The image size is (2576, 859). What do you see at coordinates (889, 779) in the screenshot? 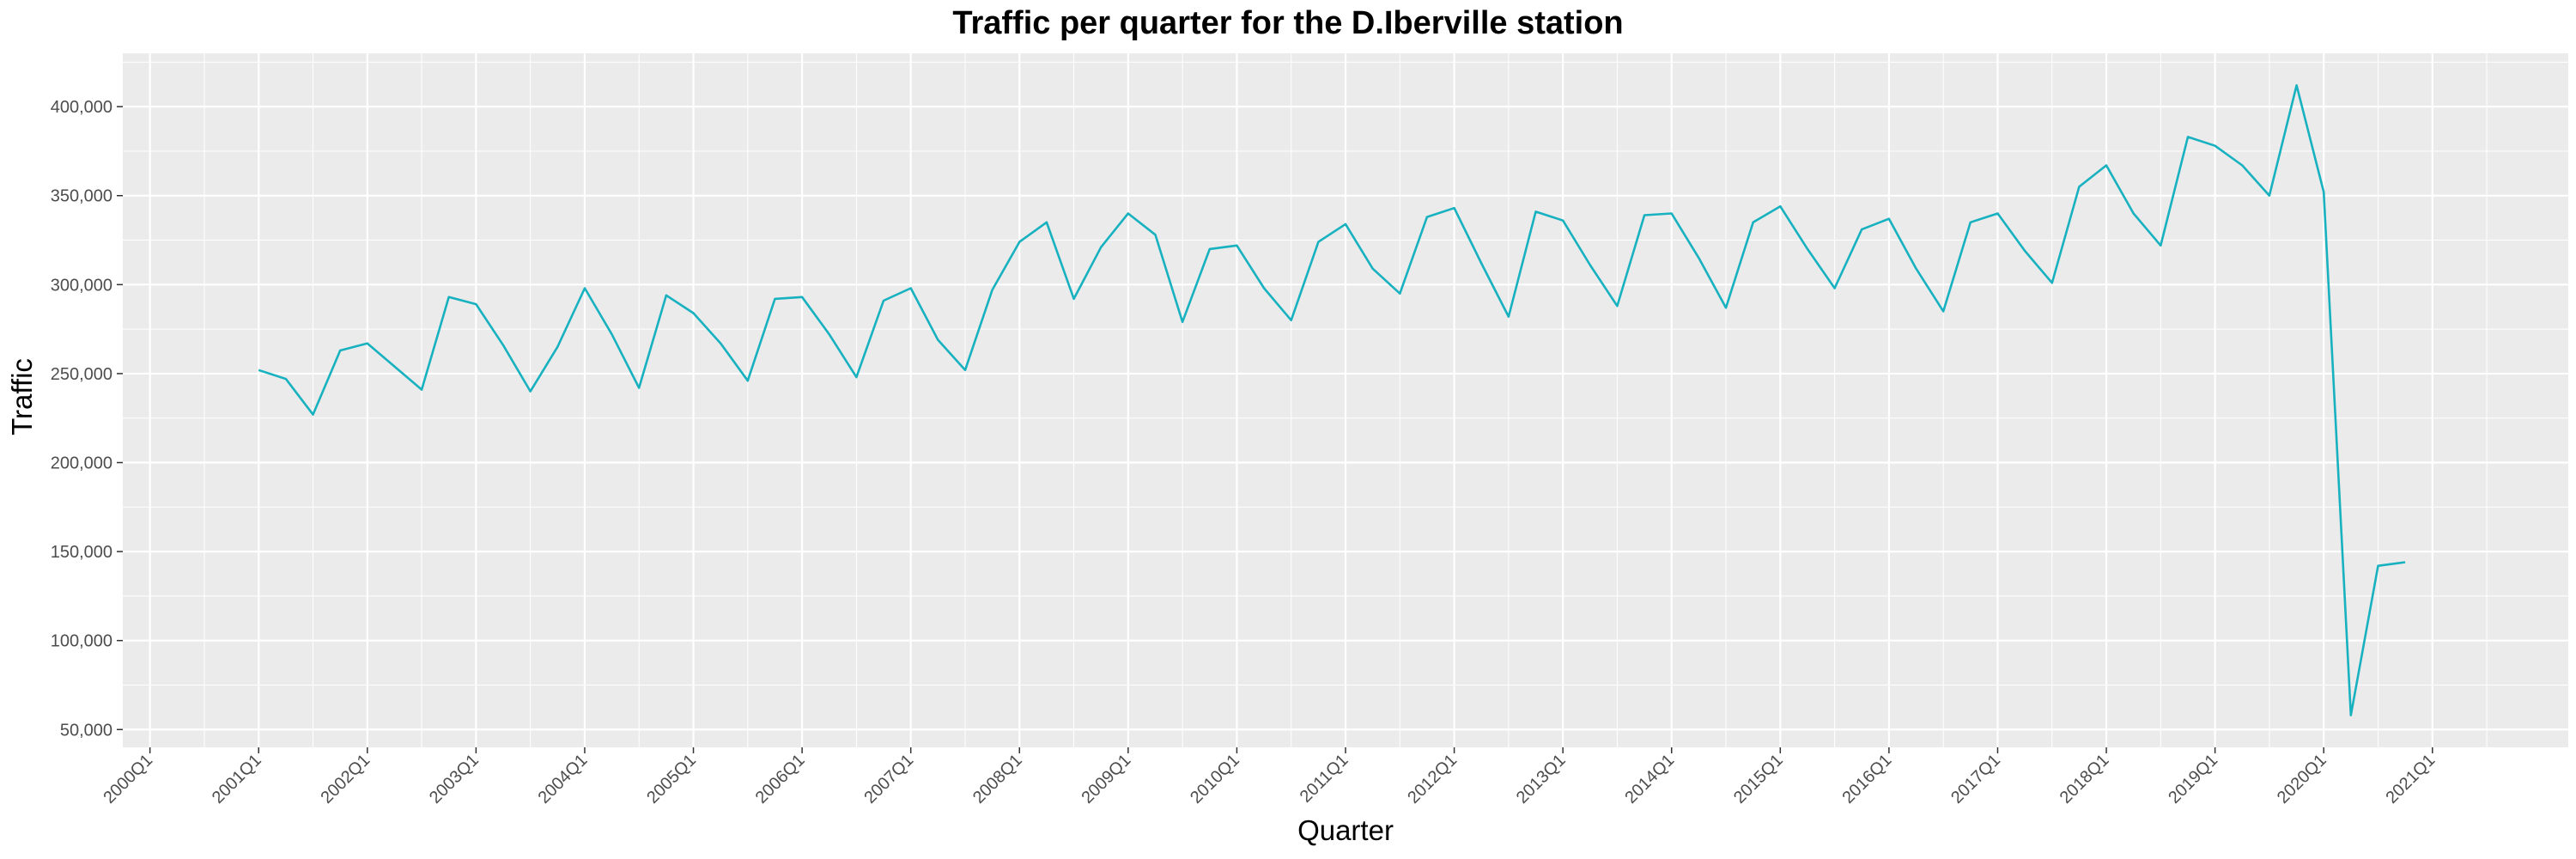
I see `x-tick-label: 2007Q1` at bounding box center [889, 779].